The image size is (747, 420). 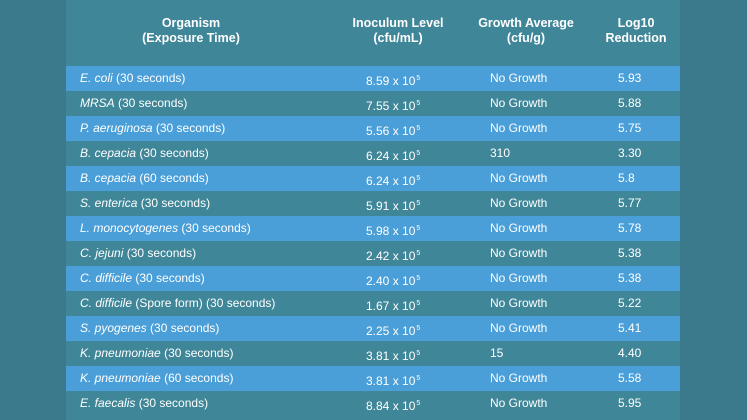 What do you see at coordinates (630, 353) in the screenshot?
I see `log-reduction-cell: 4.40` at bounding box center [630, 353].